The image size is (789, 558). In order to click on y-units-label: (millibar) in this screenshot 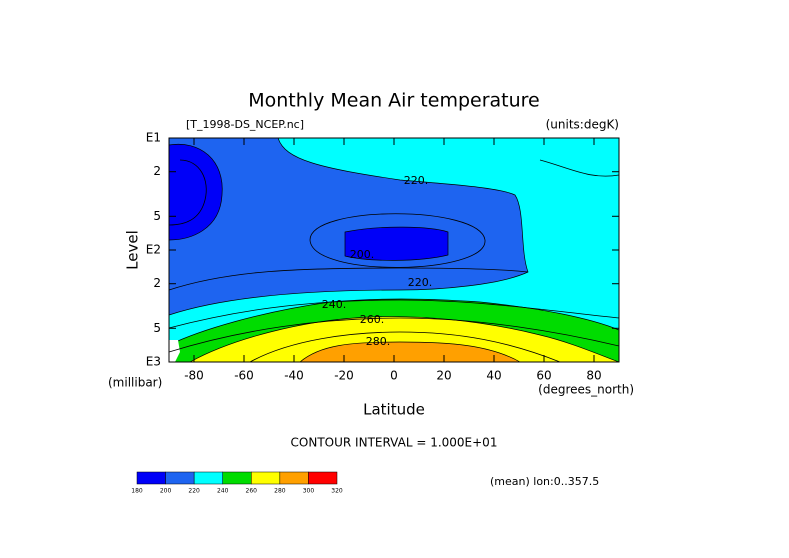, I will do `click(135, 383)`.